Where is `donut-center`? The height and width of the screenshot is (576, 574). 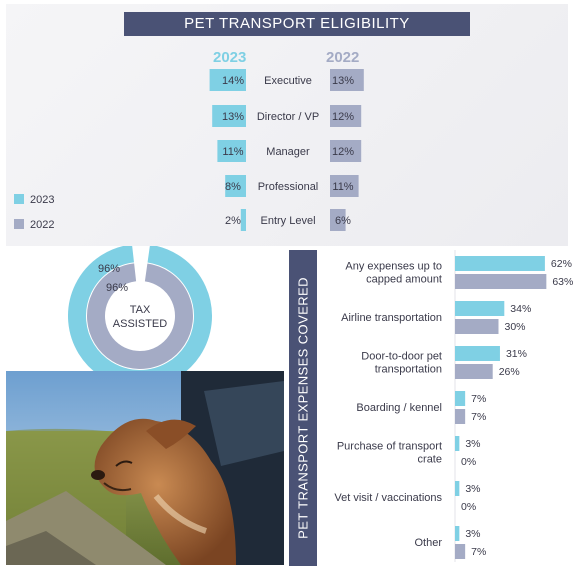 donut-center is located at coordinates (140, 316).